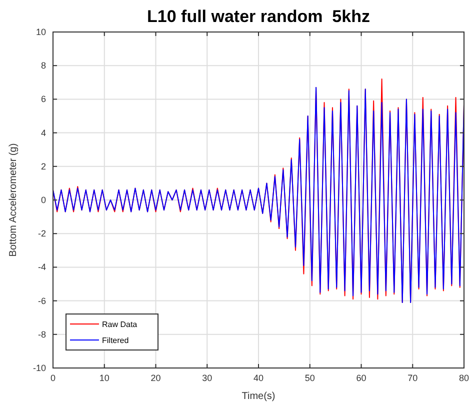  What do you see at coordinates (13, 200) in the screenshot?
I see `y-axis-title: Bottom Accelerometer (g)` at bounding box center [13, 200].